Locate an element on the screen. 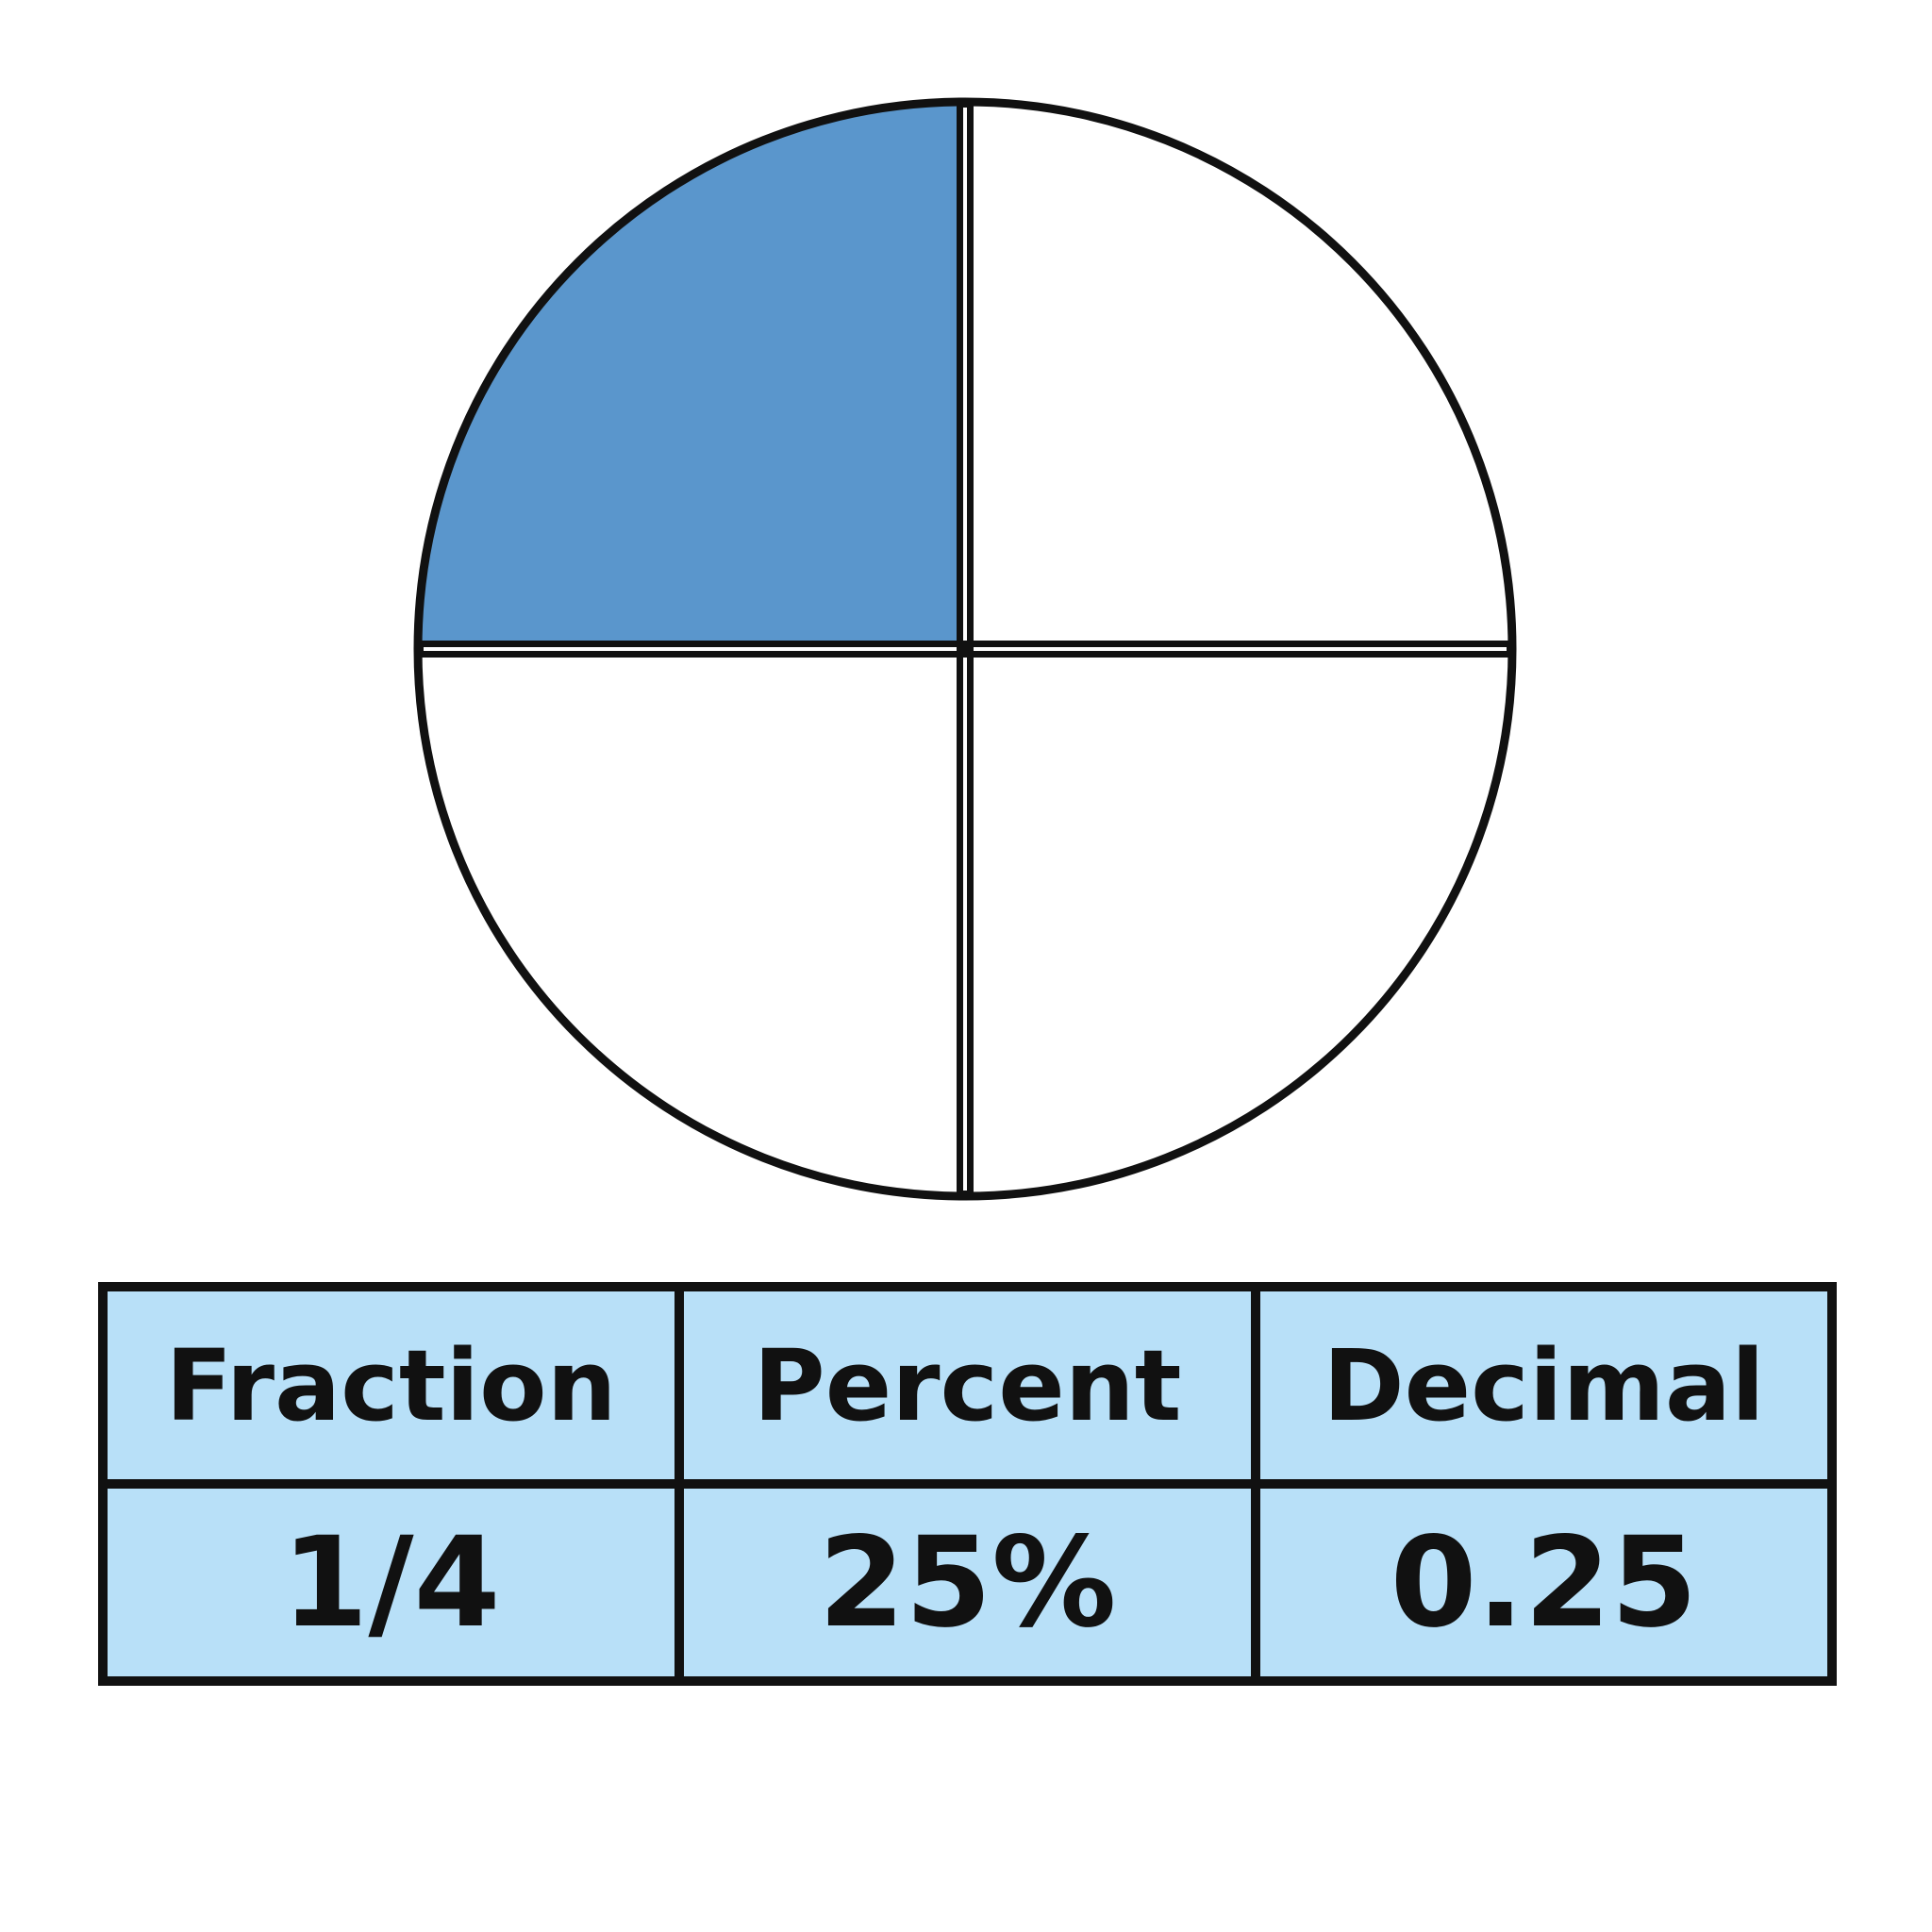  header-decimal: Decimal is located at coordinates (1544, 1385).